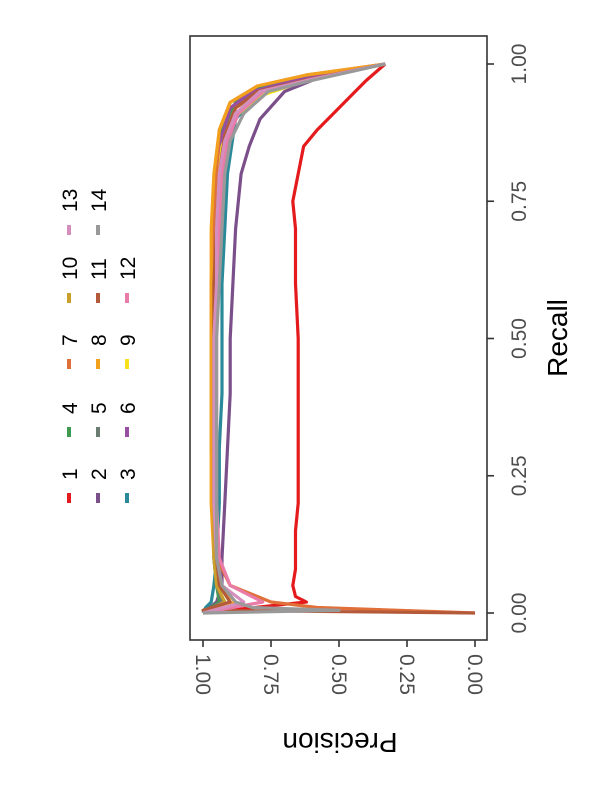 The width and height of the screenshot is (612, 792). I want to click on recall-tick-label: 0.50, so click(519, 338).